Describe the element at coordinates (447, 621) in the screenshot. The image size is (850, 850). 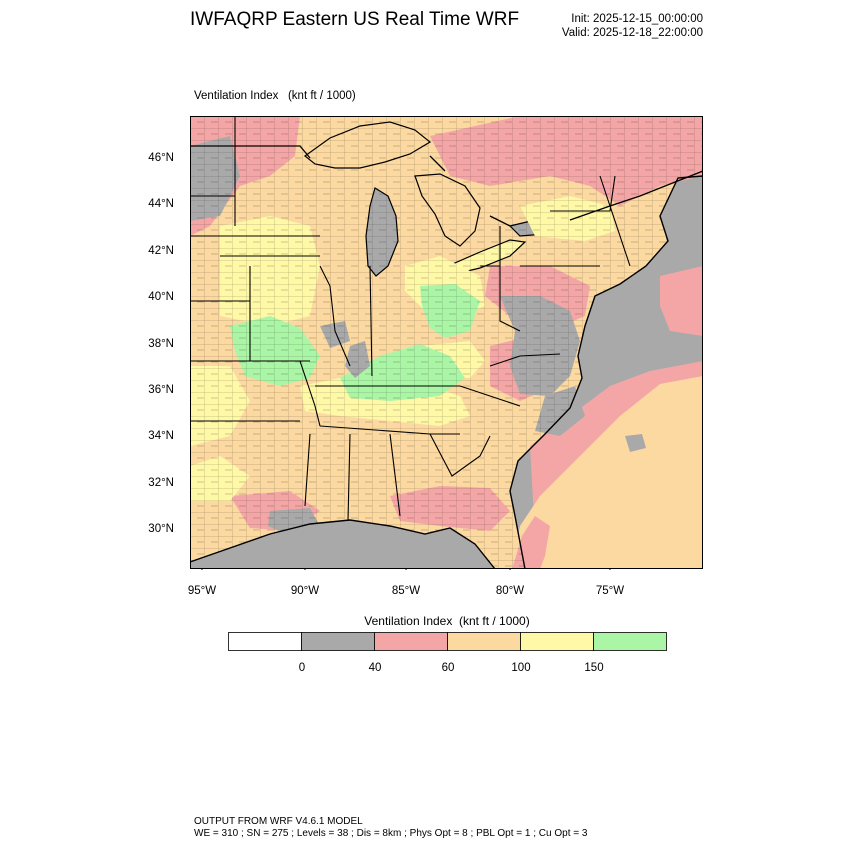
I see `legend-title: Ventilation Index (knt ft / 1000)` at that location.